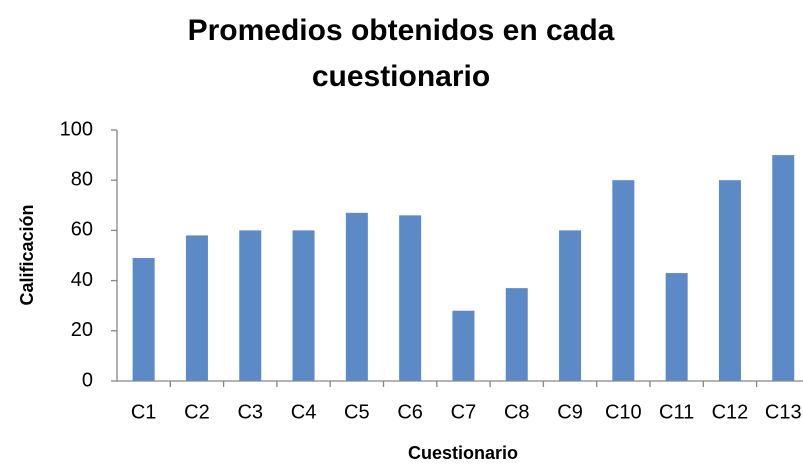 This screenshot has height=465, width=803. I want to click on y-tick-label: 40, so click(82, 280).